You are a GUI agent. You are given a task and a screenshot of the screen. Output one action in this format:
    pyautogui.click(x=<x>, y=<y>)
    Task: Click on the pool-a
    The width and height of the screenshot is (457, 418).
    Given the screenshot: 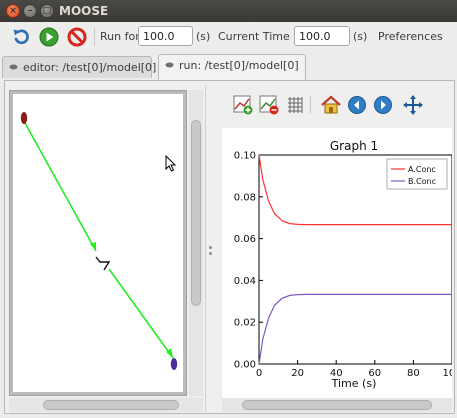 What is the action you would take?
    pyautogui.click(x=24, y=118)
    